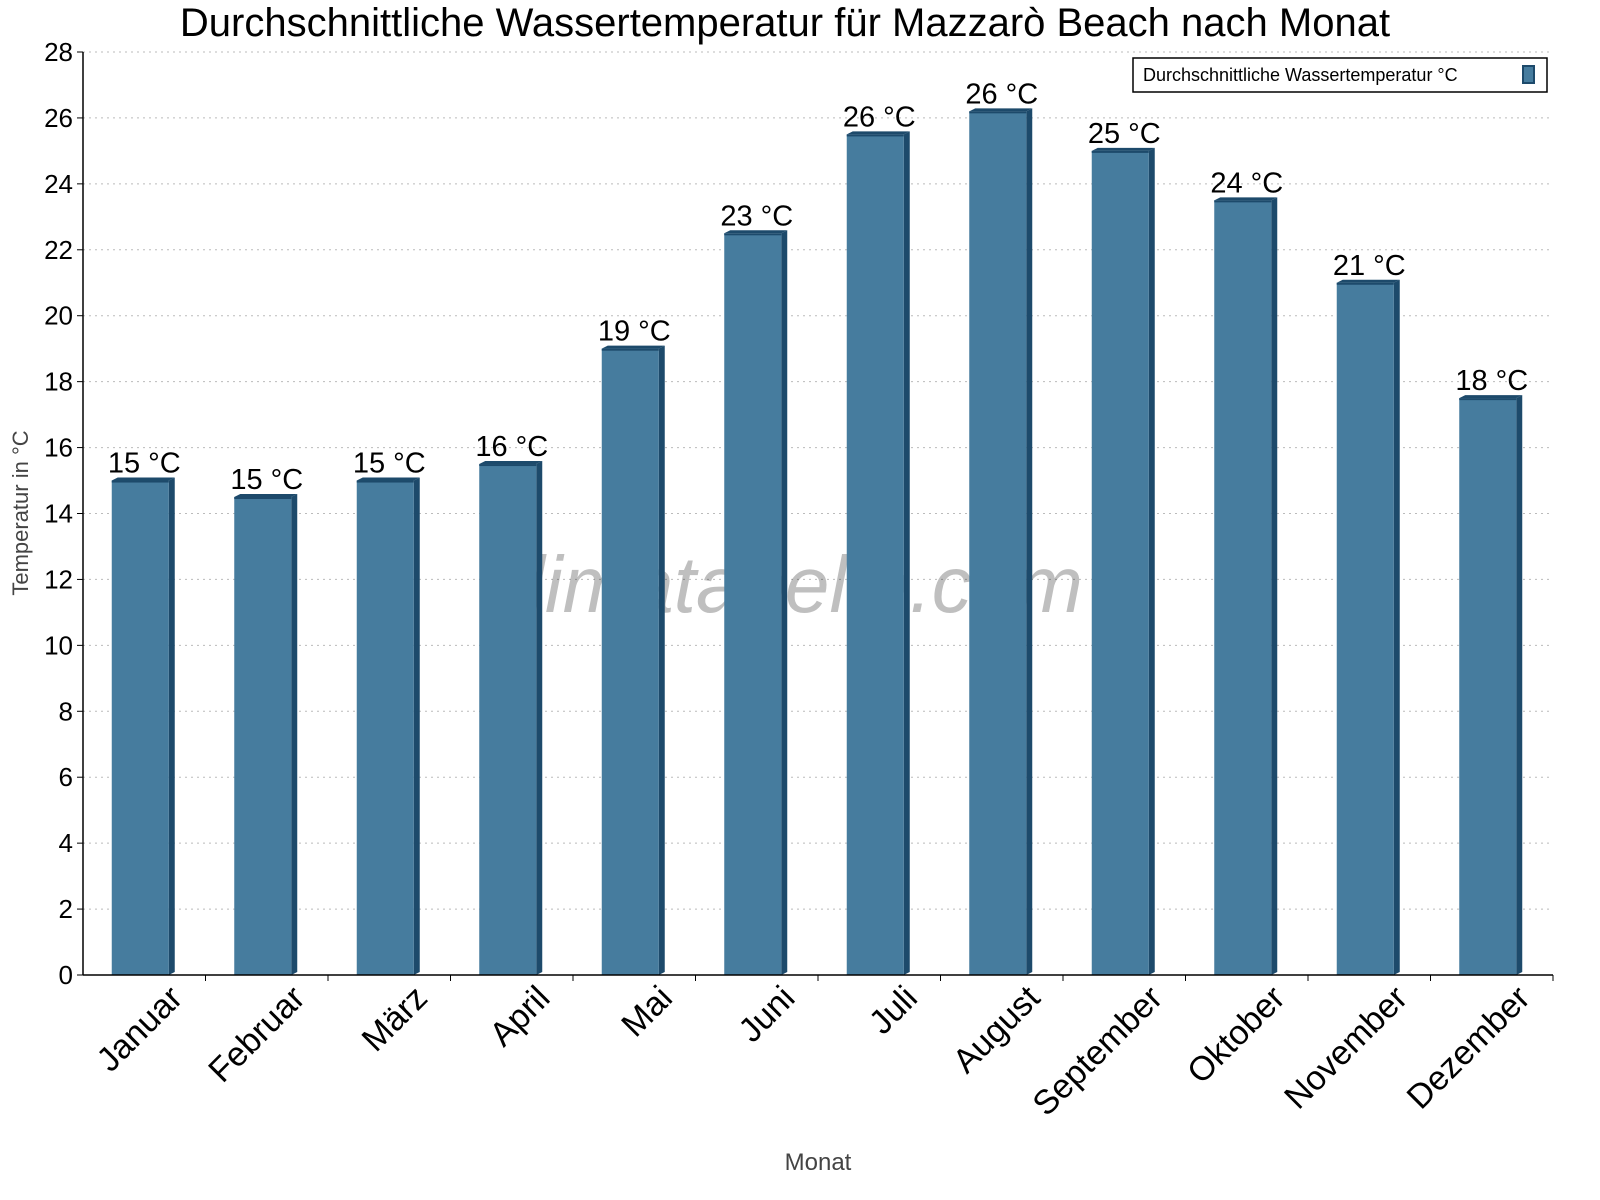 The image size is (1600, 1200). I want to click on y-tick-label: 18, so click(58, 382).